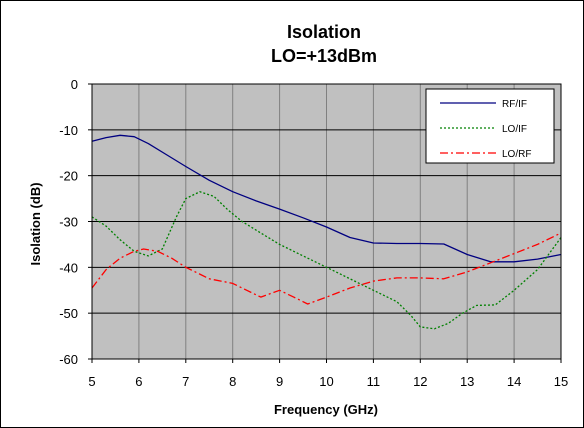  I want to click on y-axis-title: Isolation (dB), so click(35, 223).